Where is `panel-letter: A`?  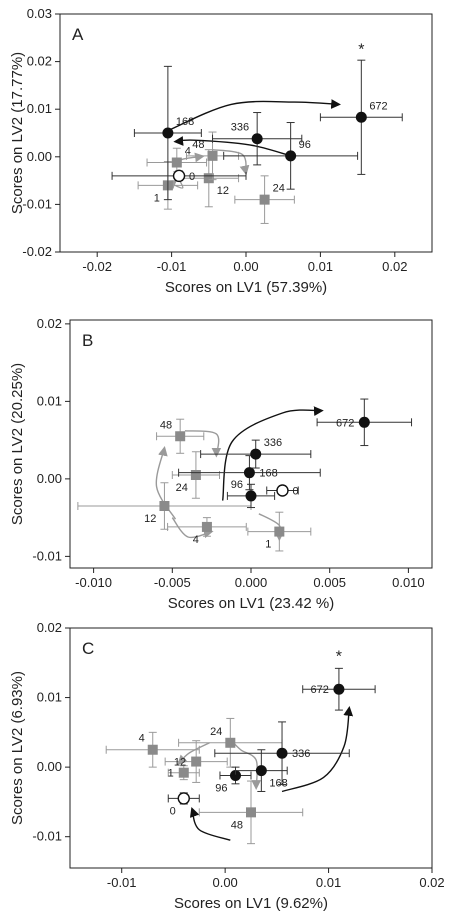 panel-letter: A is located at coordinates (78, 34).